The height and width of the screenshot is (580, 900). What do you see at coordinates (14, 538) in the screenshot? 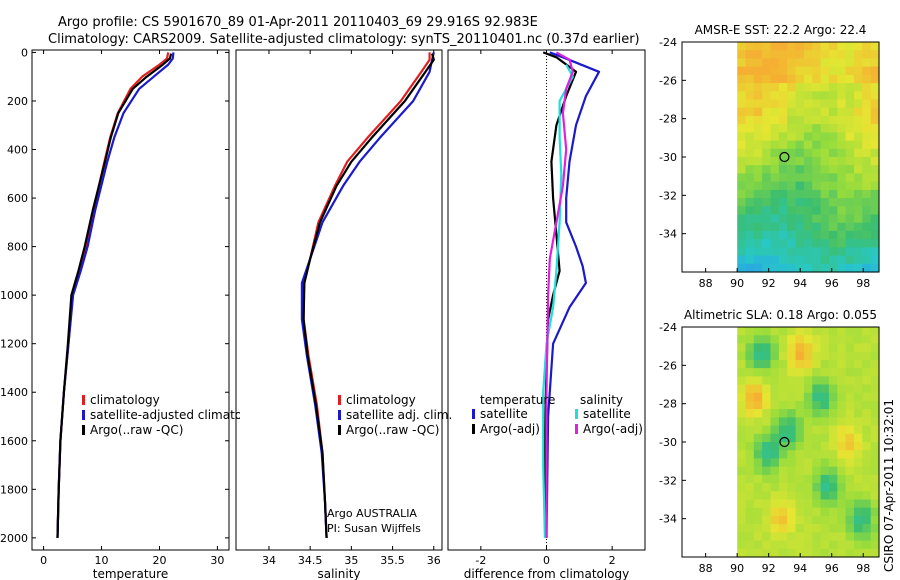
I see `temperature-ytick-label: 2000` at bounding box center [14, 538].